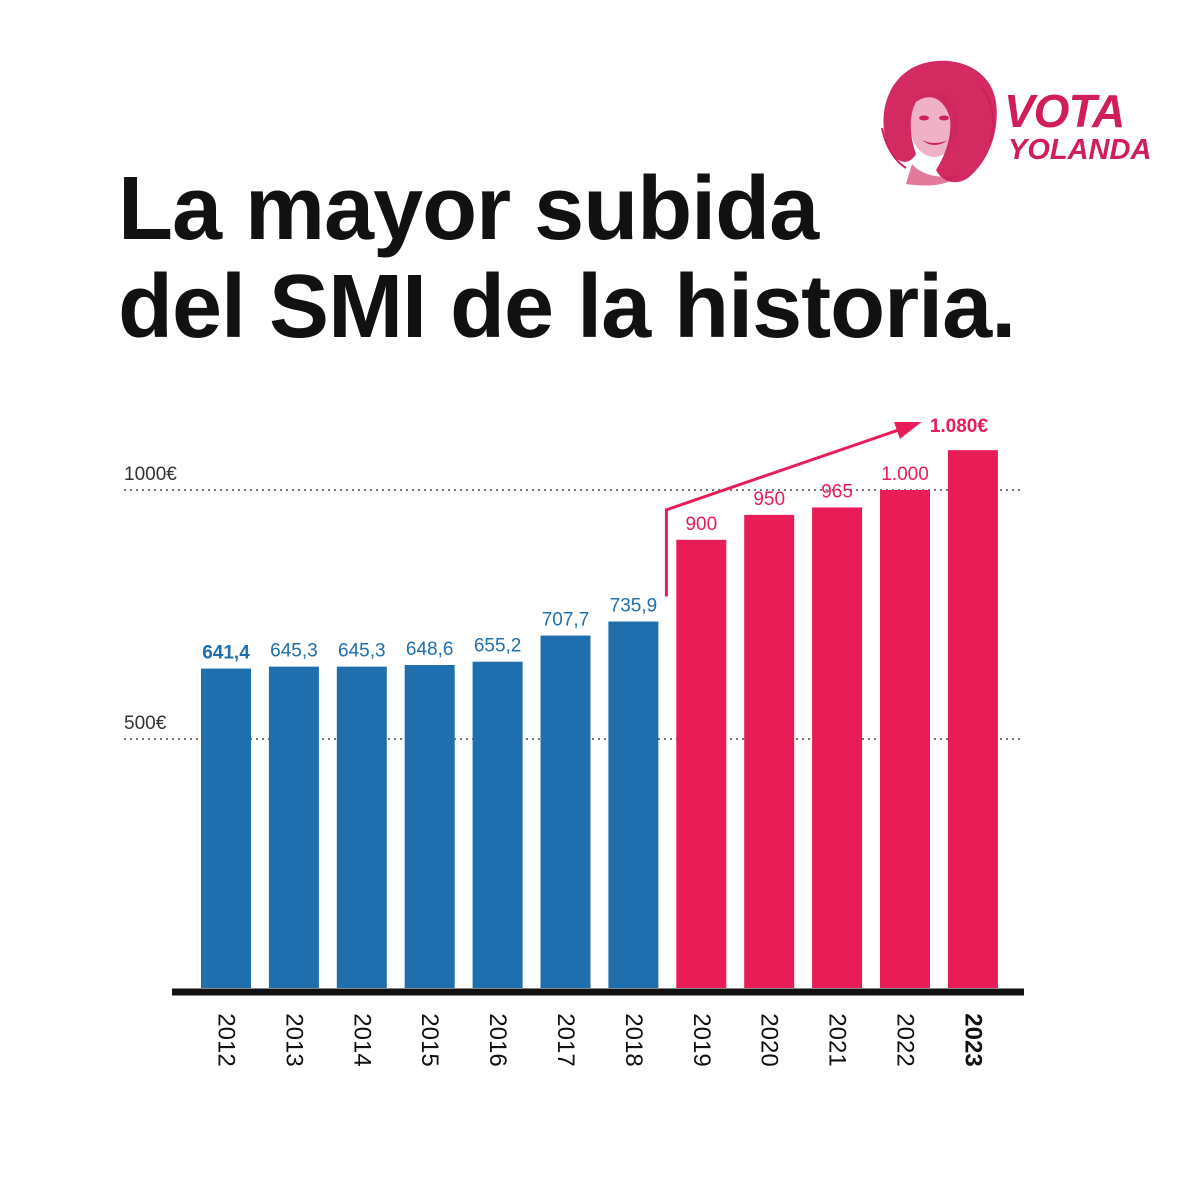 Image resolution: width=1200 pixels, height=1200 pixels. I want to click on value-label-2017: 707,7, so click(566, 620).